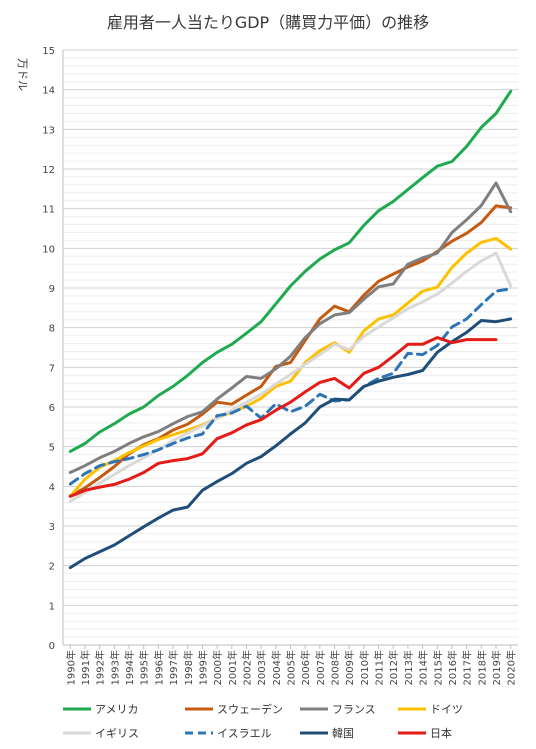 Image resolution: width=536 pixels, height=749 pixels. What do you see at coordinates (52, 368) in the screenshot?
I see `y-tick-label: 7` at bounding box center [52, 368].